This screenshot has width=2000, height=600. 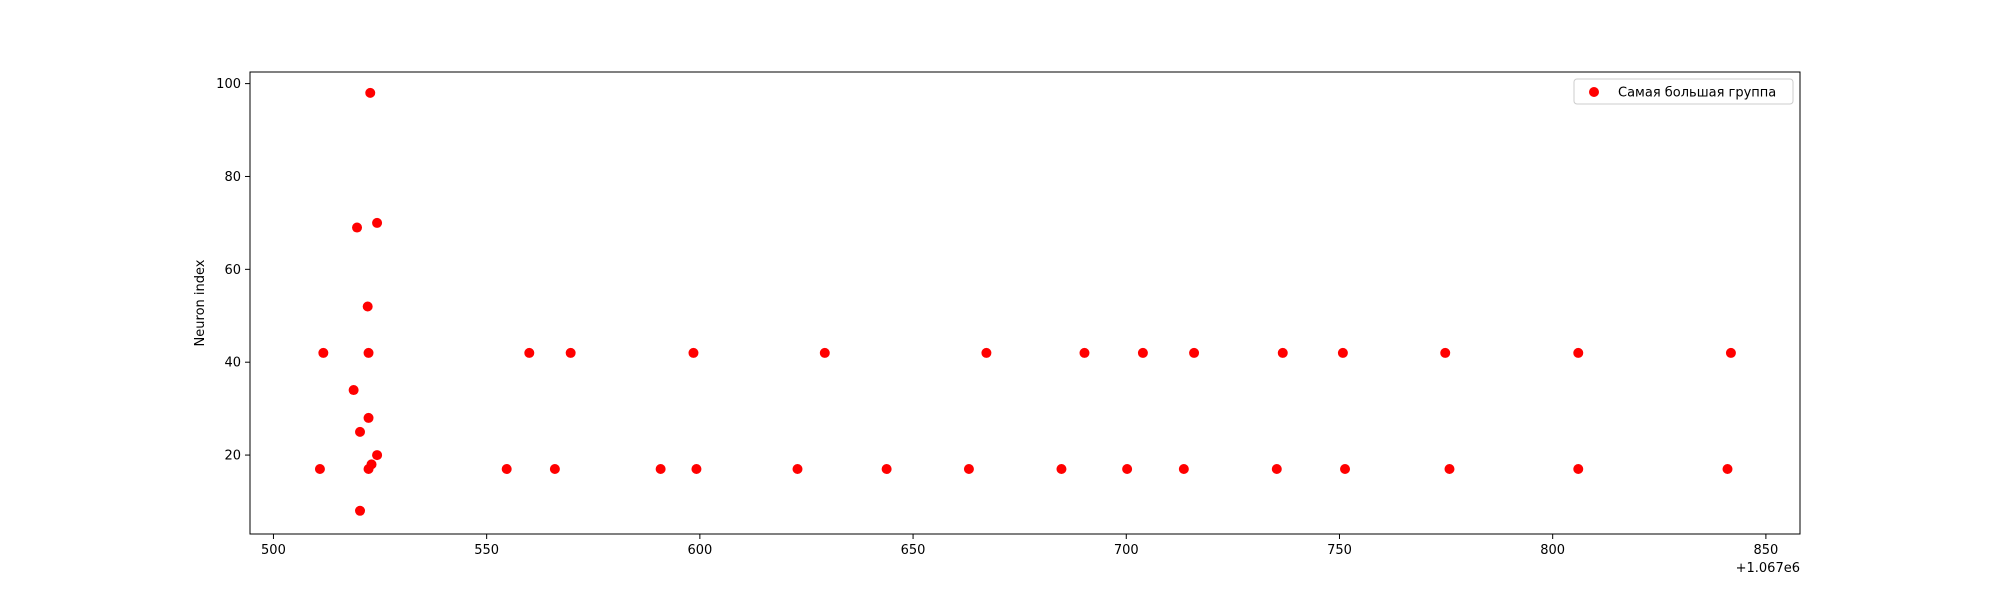 What do you see at coordinates (1552, 550) in the screenshot?
I see `x-tick-label: 800` at bounding box center [1552, 550].